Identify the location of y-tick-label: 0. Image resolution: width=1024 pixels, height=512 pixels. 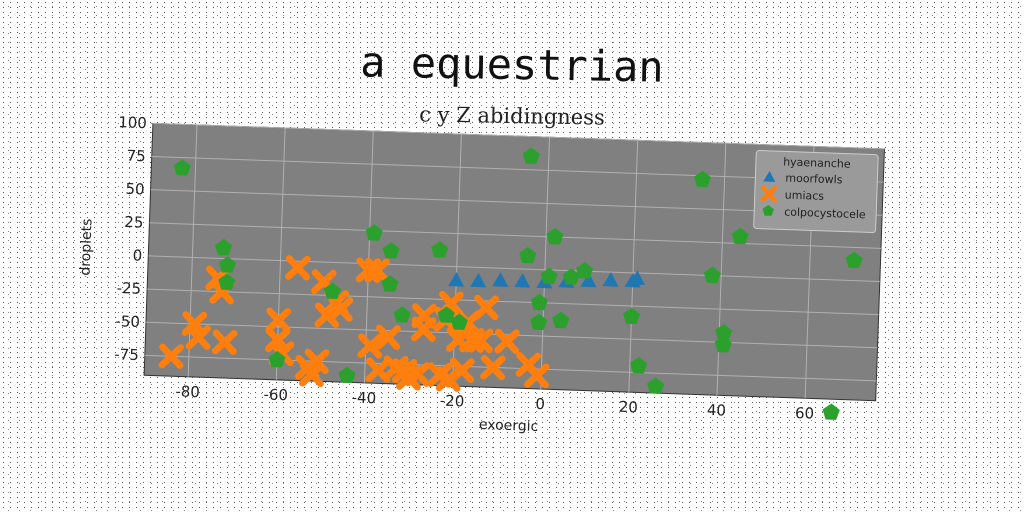
(137, 255).